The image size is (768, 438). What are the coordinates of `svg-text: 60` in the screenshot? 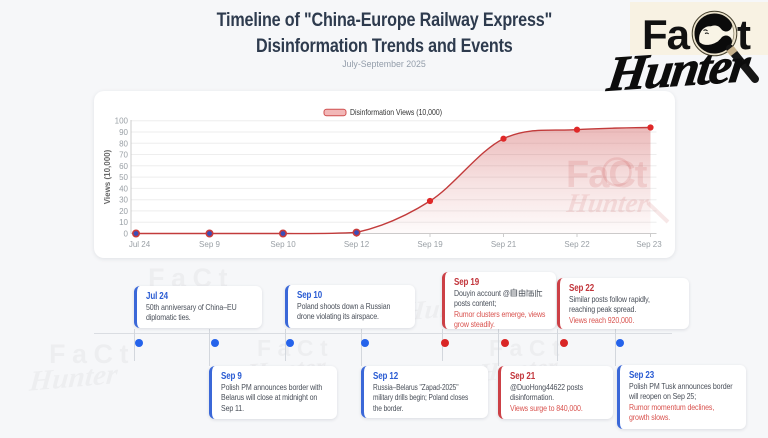 It's located at (123, 166).